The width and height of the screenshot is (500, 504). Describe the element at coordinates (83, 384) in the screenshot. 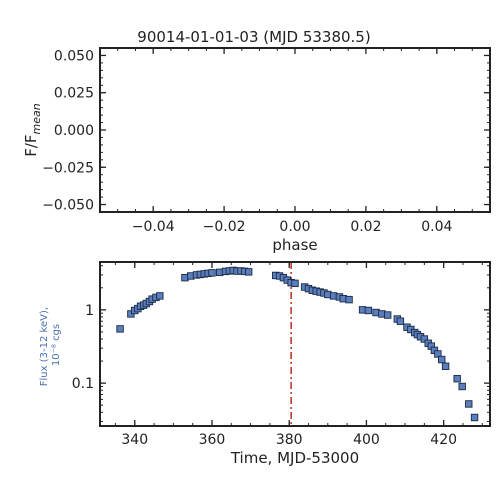

I see `bottom-y-tick-label: 0.1` at that location.